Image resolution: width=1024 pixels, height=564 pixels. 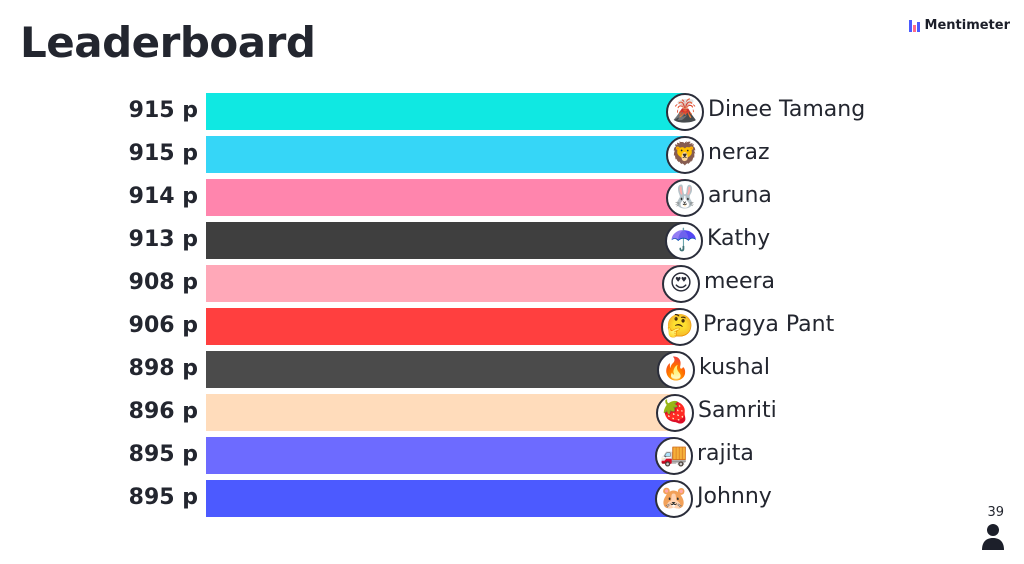 I want to click on fire-icon: 🔥, so click(x=676, y=370).